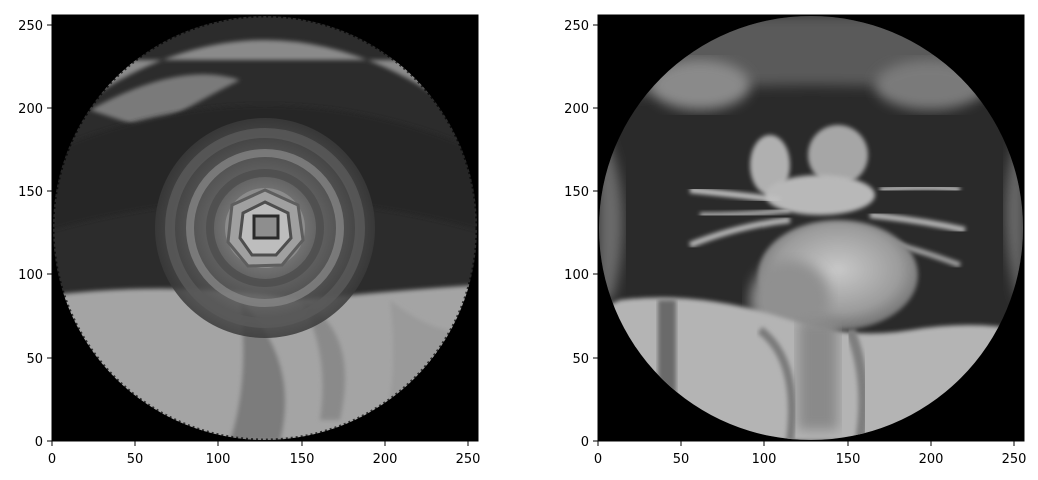  Describe the element at coordinates (30, 26) in the screenshot. I see `left-y-tick-label: 250` at that location.